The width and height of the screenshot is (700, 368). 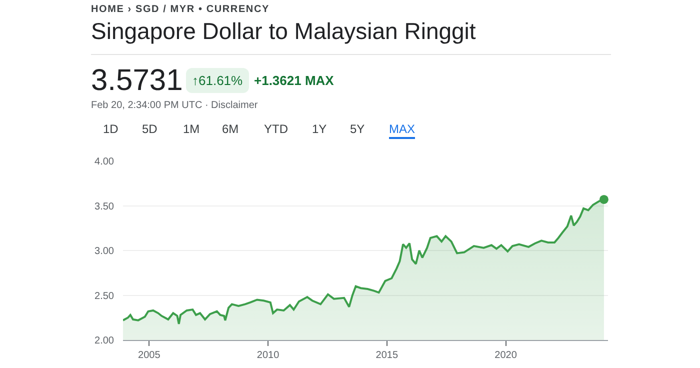 What do you see at coordinates (276, 129) in the screenshot?
I see `text: YTD` at bounding box center [276, 129].